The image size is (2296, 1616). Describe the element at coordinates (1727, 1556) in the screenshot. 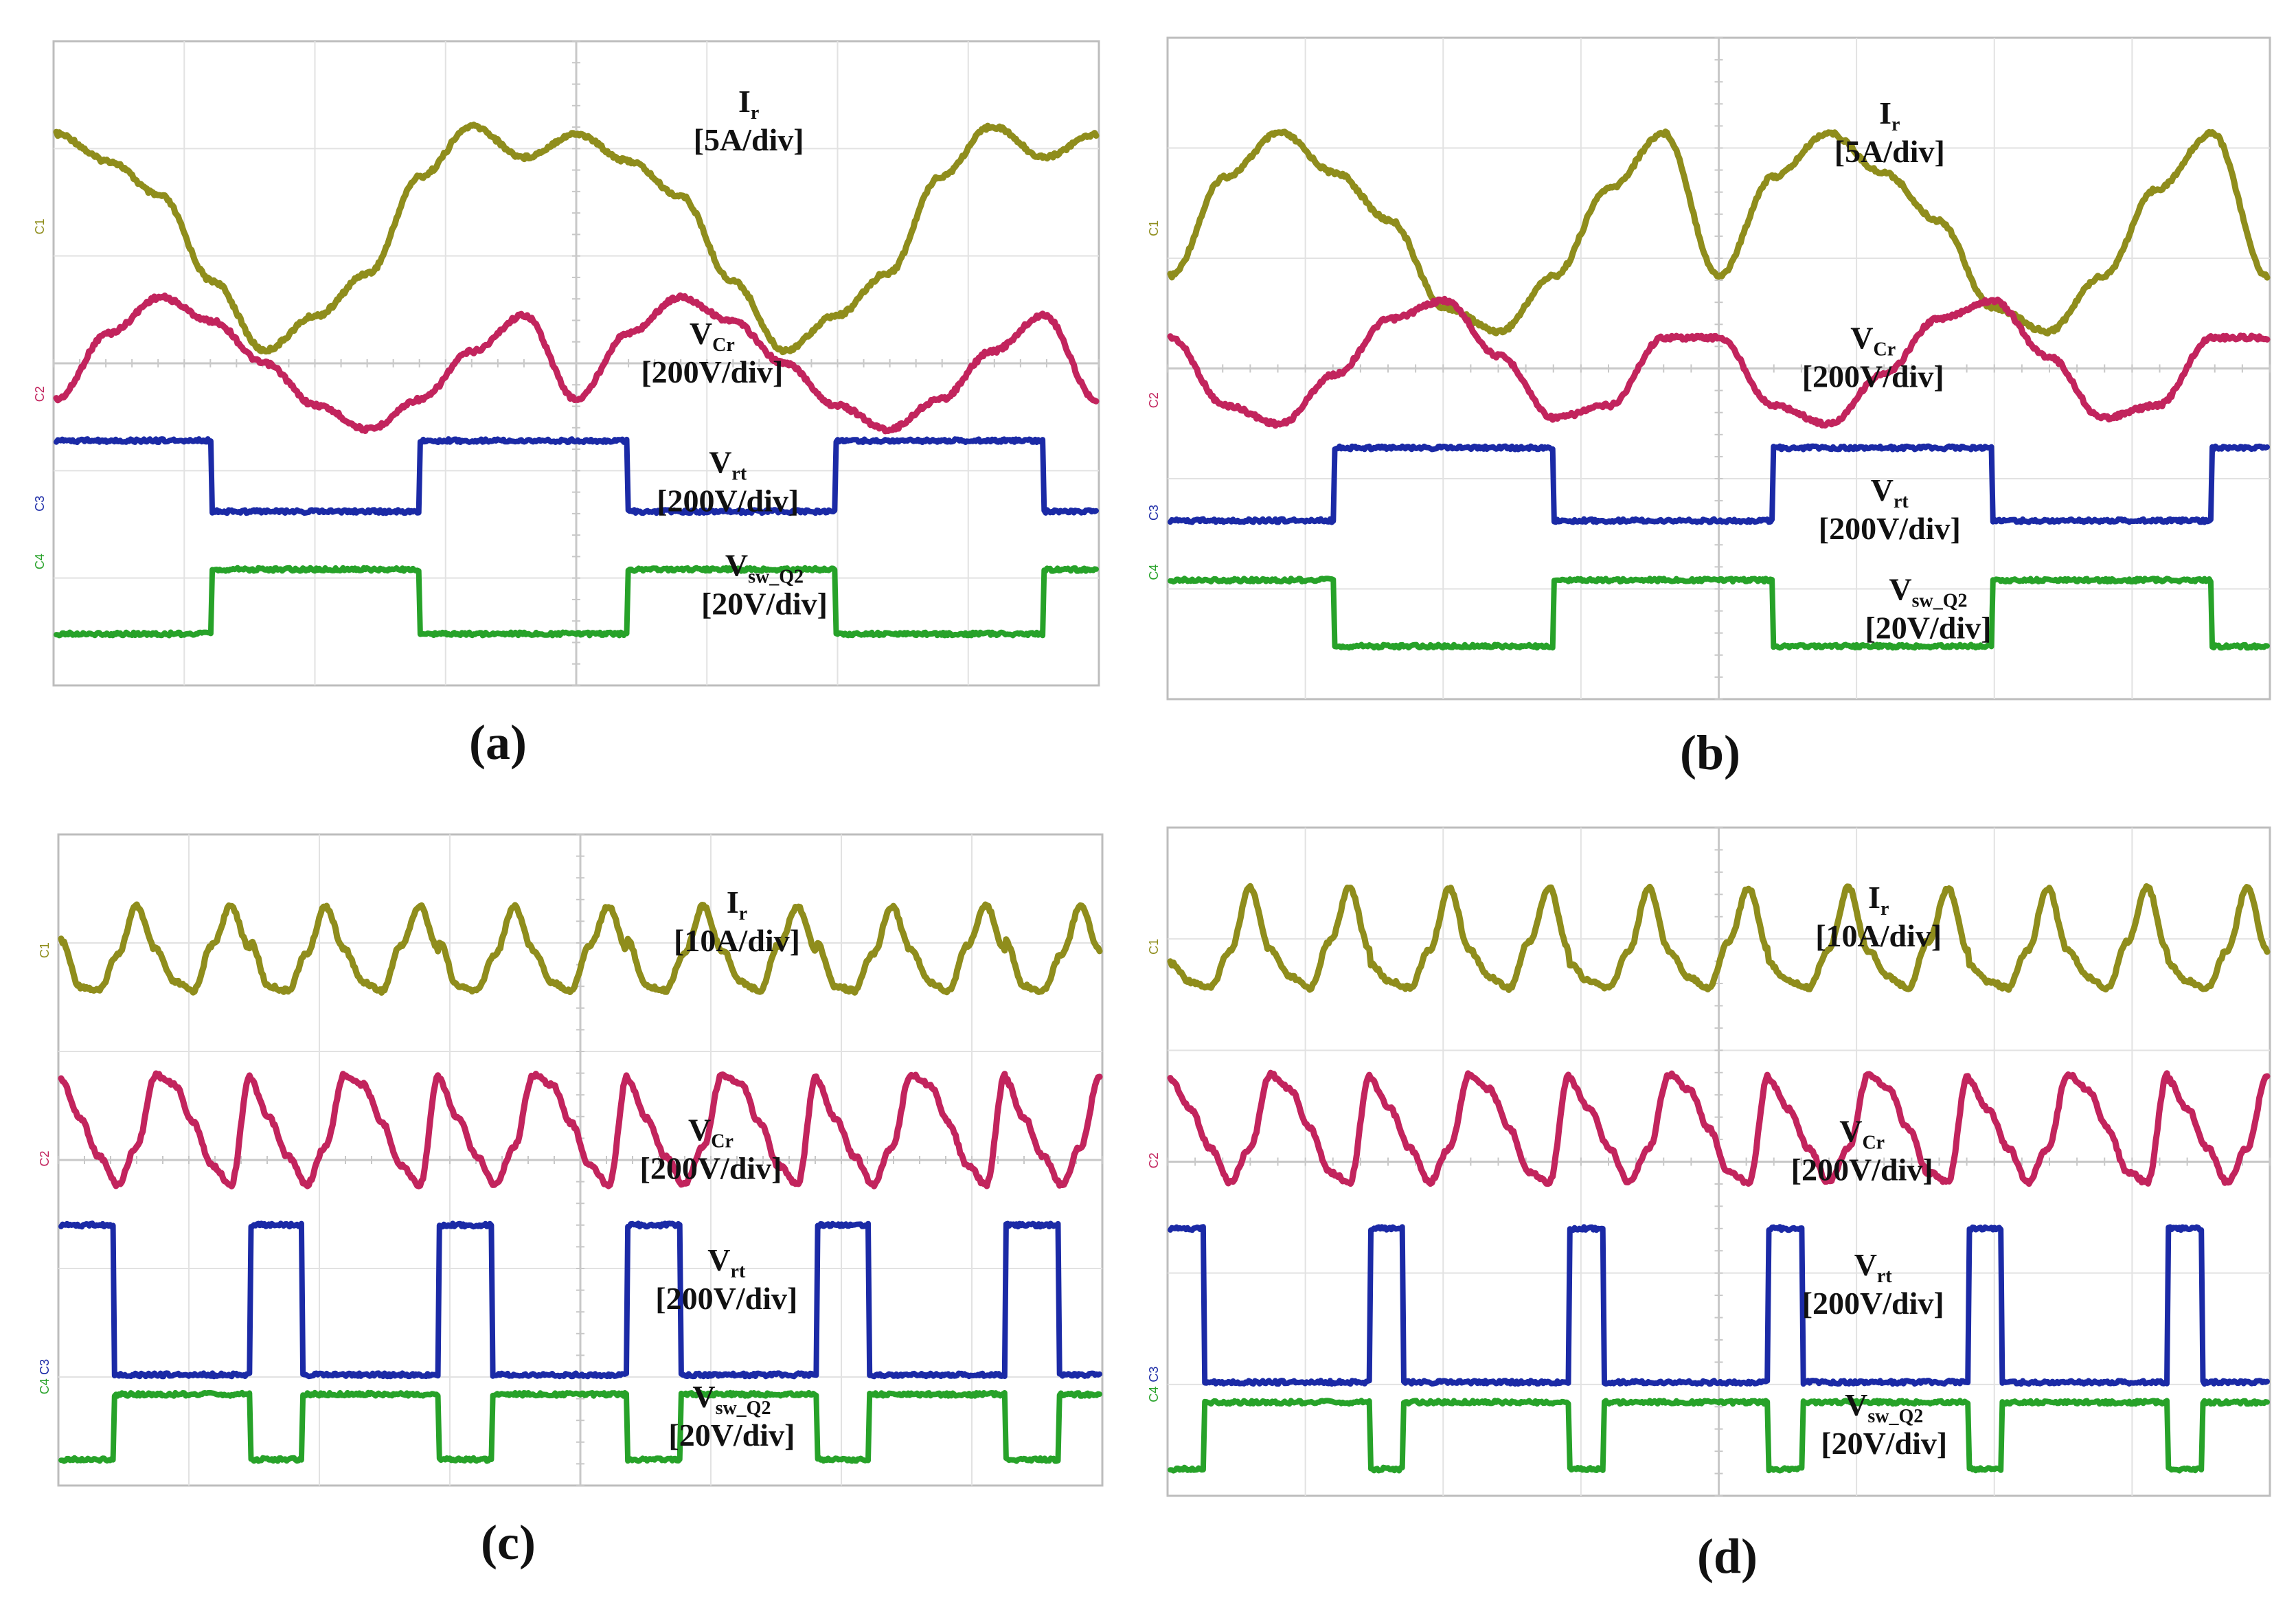

I see `panel-caption: (d)` at that location.